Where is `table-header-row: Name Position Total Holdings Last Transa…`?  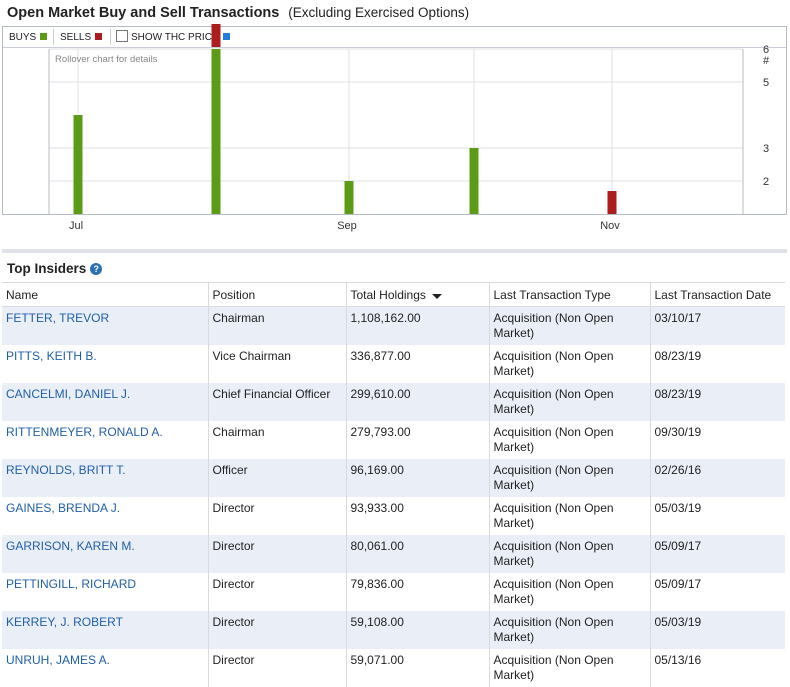 table-header-row: Name Position Total Holdings Last Transa… is located at coordinates (393, 294).